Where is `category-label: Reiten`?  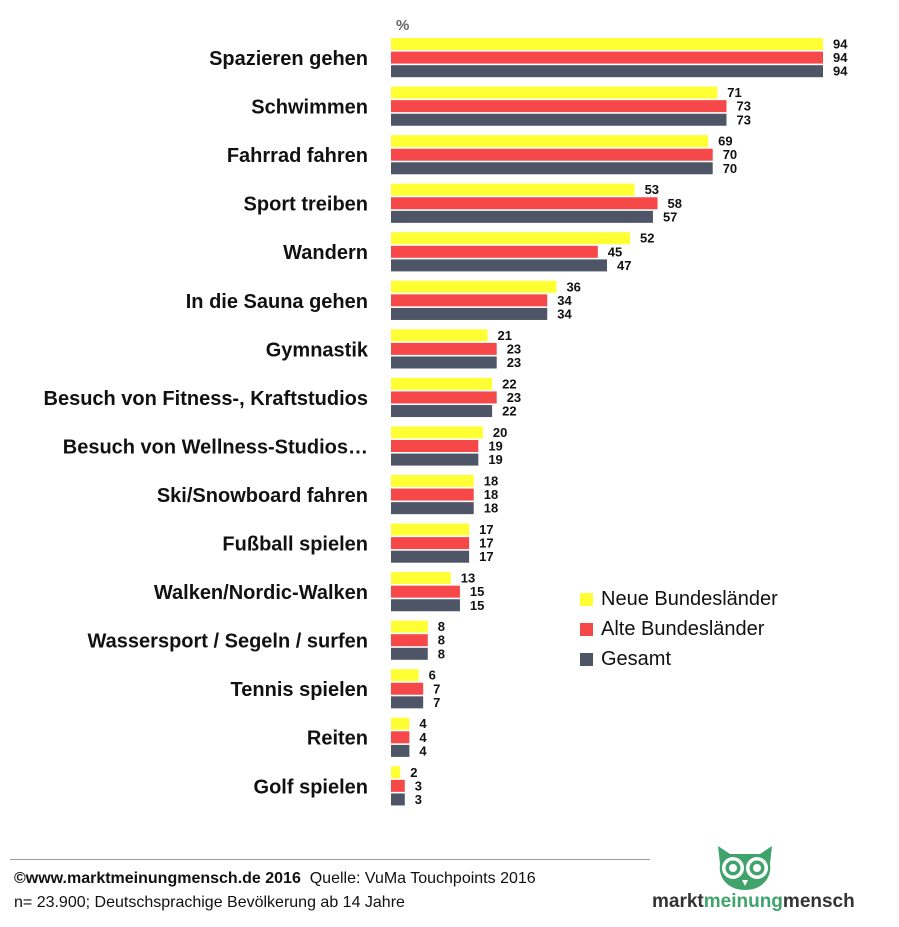
category-label: Reiten is located at coordinates (337, 739).